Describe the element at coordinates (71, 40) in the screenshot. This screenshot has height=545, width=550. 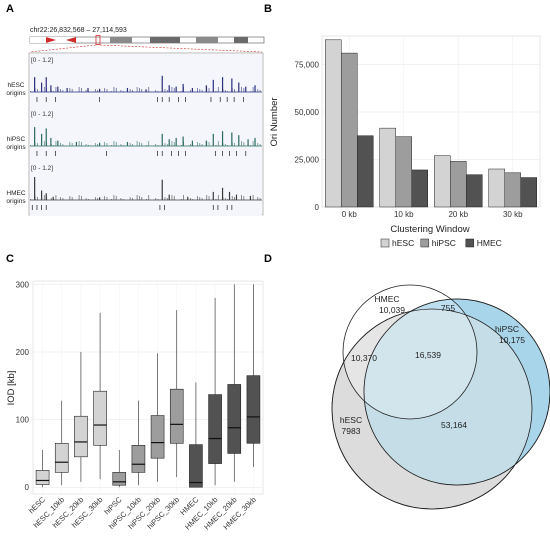
I see `centromere-right-icon` at that location.